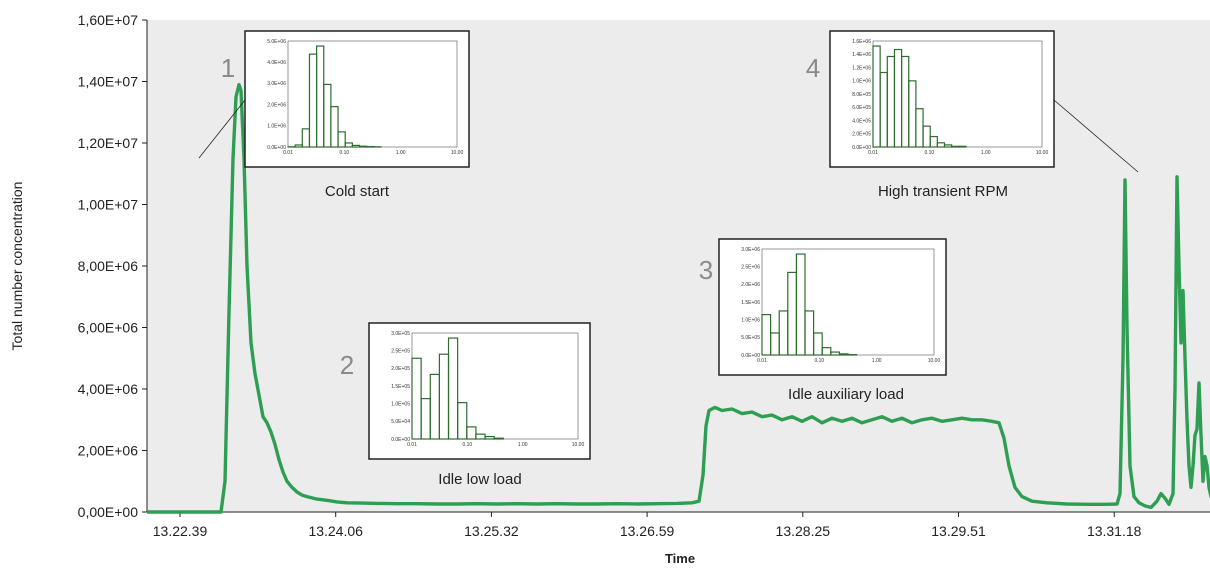 The height and width of the screenshot is (569, 1210). I want to click on inset-y-tick: 1.5E+05, so click(400, 387).